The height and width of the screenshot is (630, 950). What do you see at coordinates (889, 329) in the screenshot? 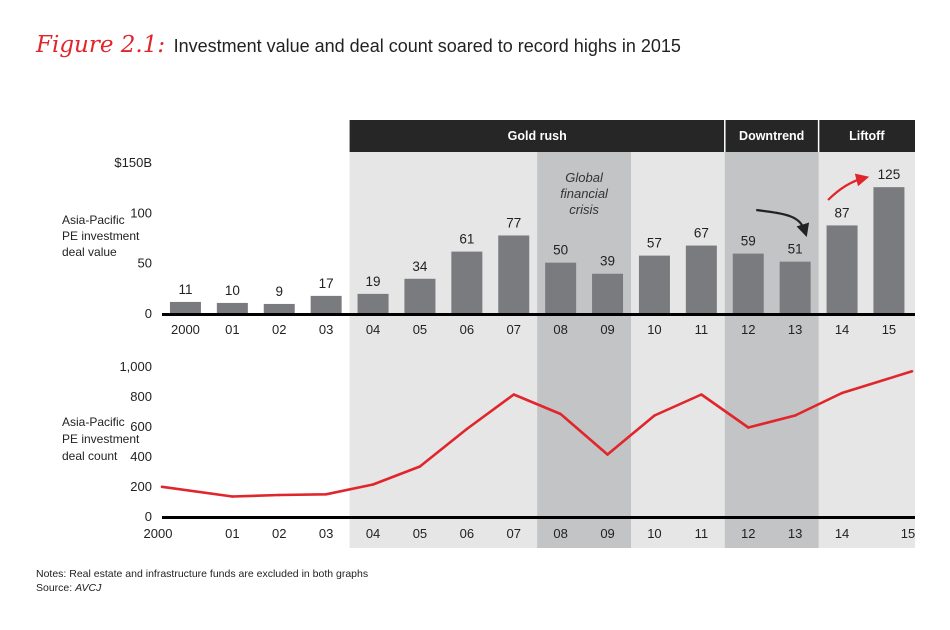
I see `x-tick-label-top: 15` at bounding box center [889, 329].